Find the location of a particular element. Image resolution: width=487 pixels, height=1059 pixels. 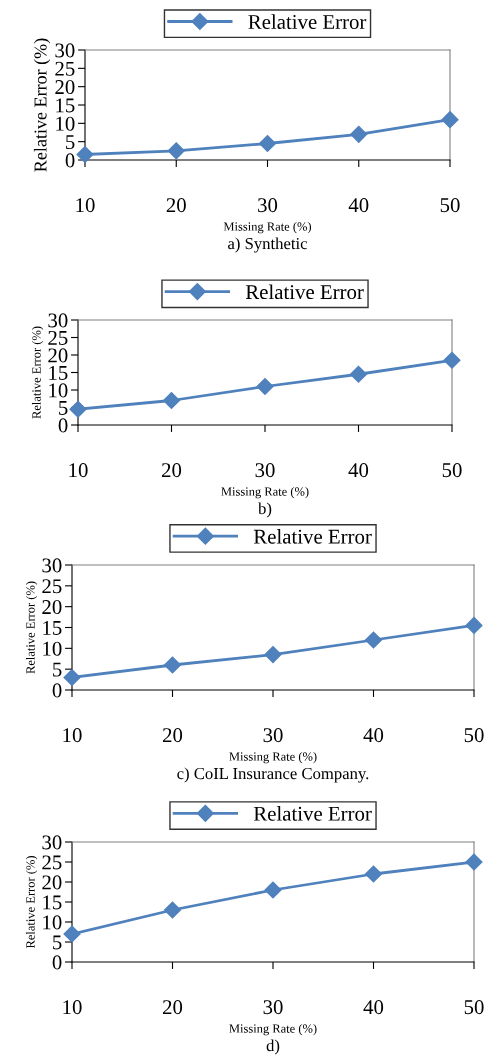

text: c) CoIL Insurance Company. is located at coordinates (273, 775).